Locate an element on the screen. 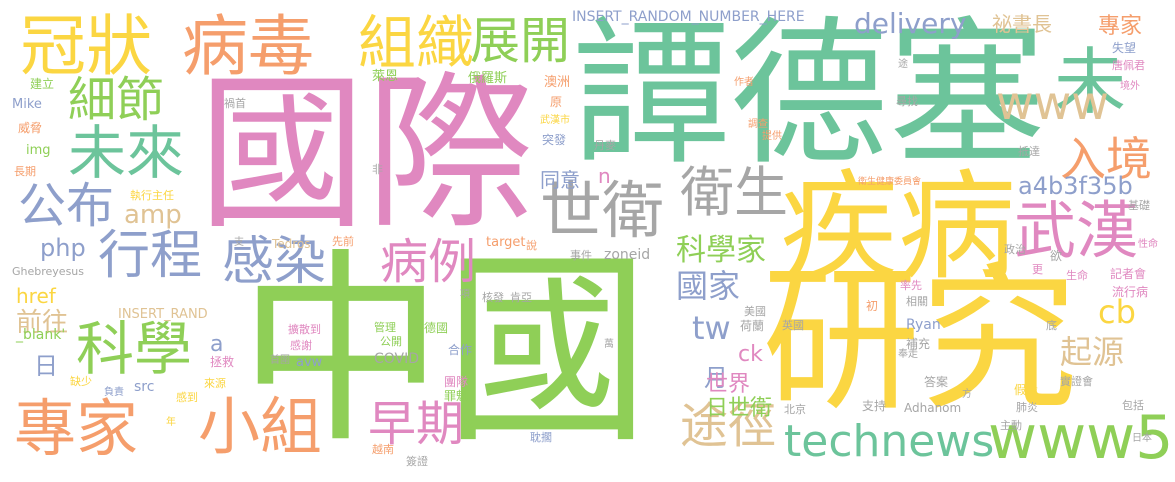 The image size is (1175, 482). word-xunzhao: 尋找 is located at coordinates (907, 101).